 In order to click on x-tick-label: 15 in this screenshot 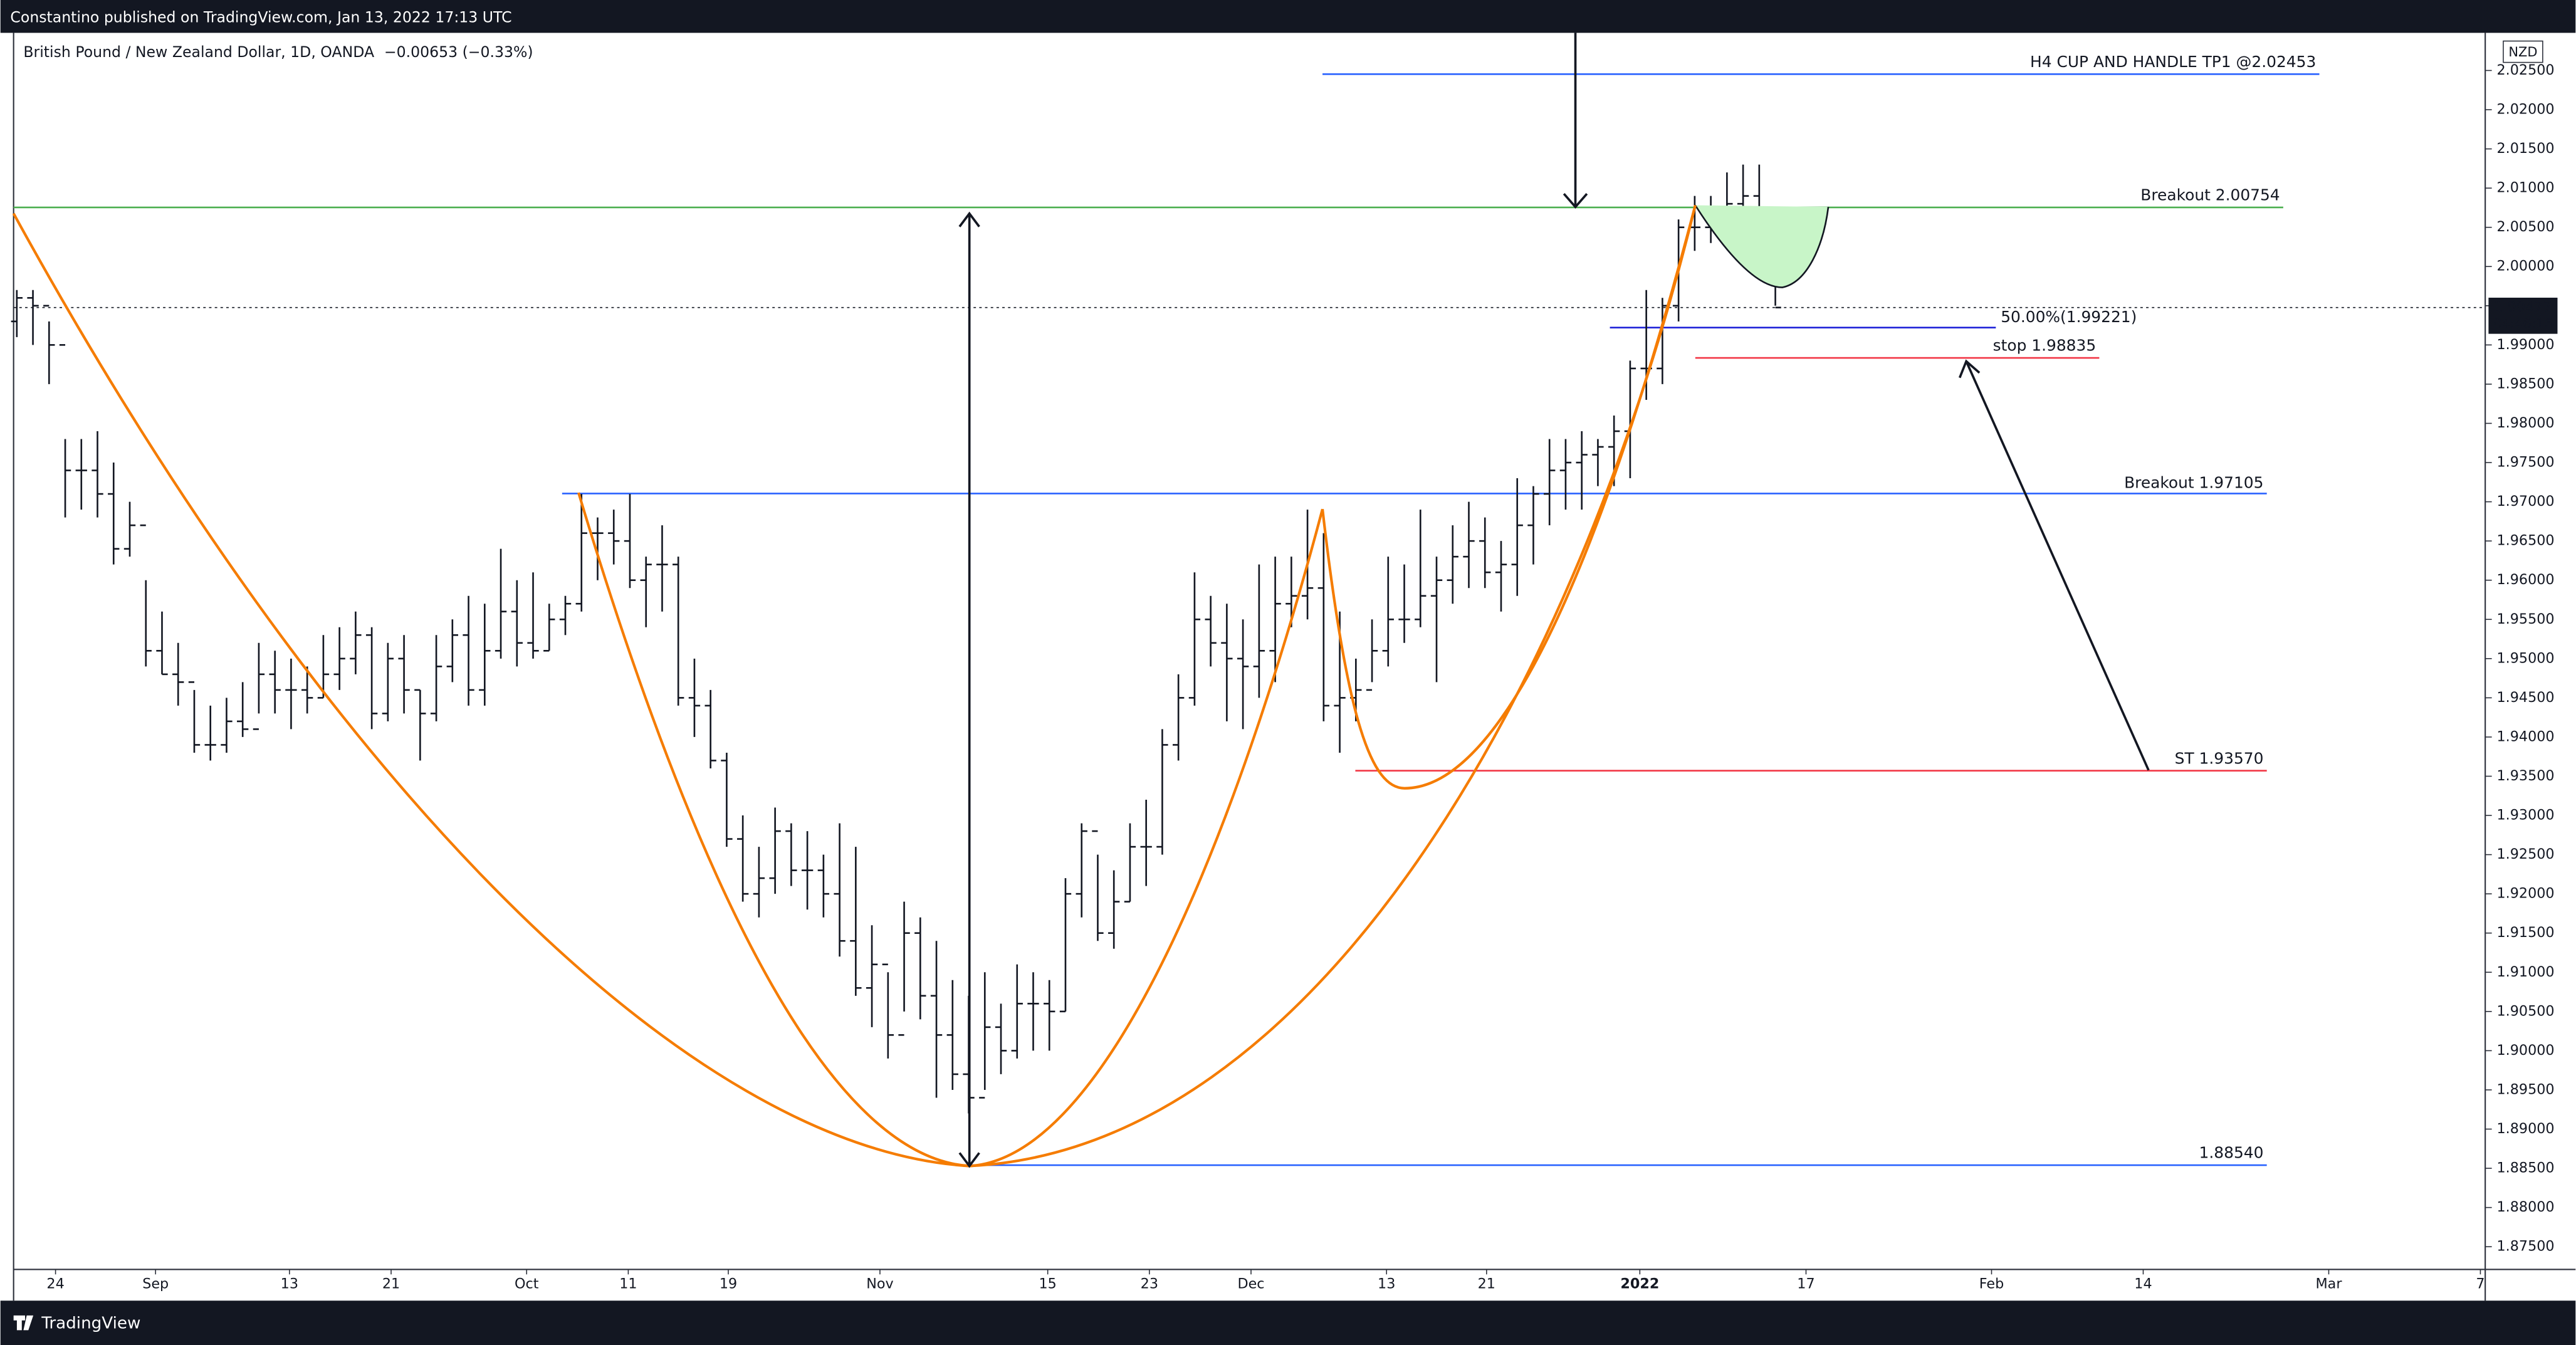, I will do `click(1047, 1284)`.